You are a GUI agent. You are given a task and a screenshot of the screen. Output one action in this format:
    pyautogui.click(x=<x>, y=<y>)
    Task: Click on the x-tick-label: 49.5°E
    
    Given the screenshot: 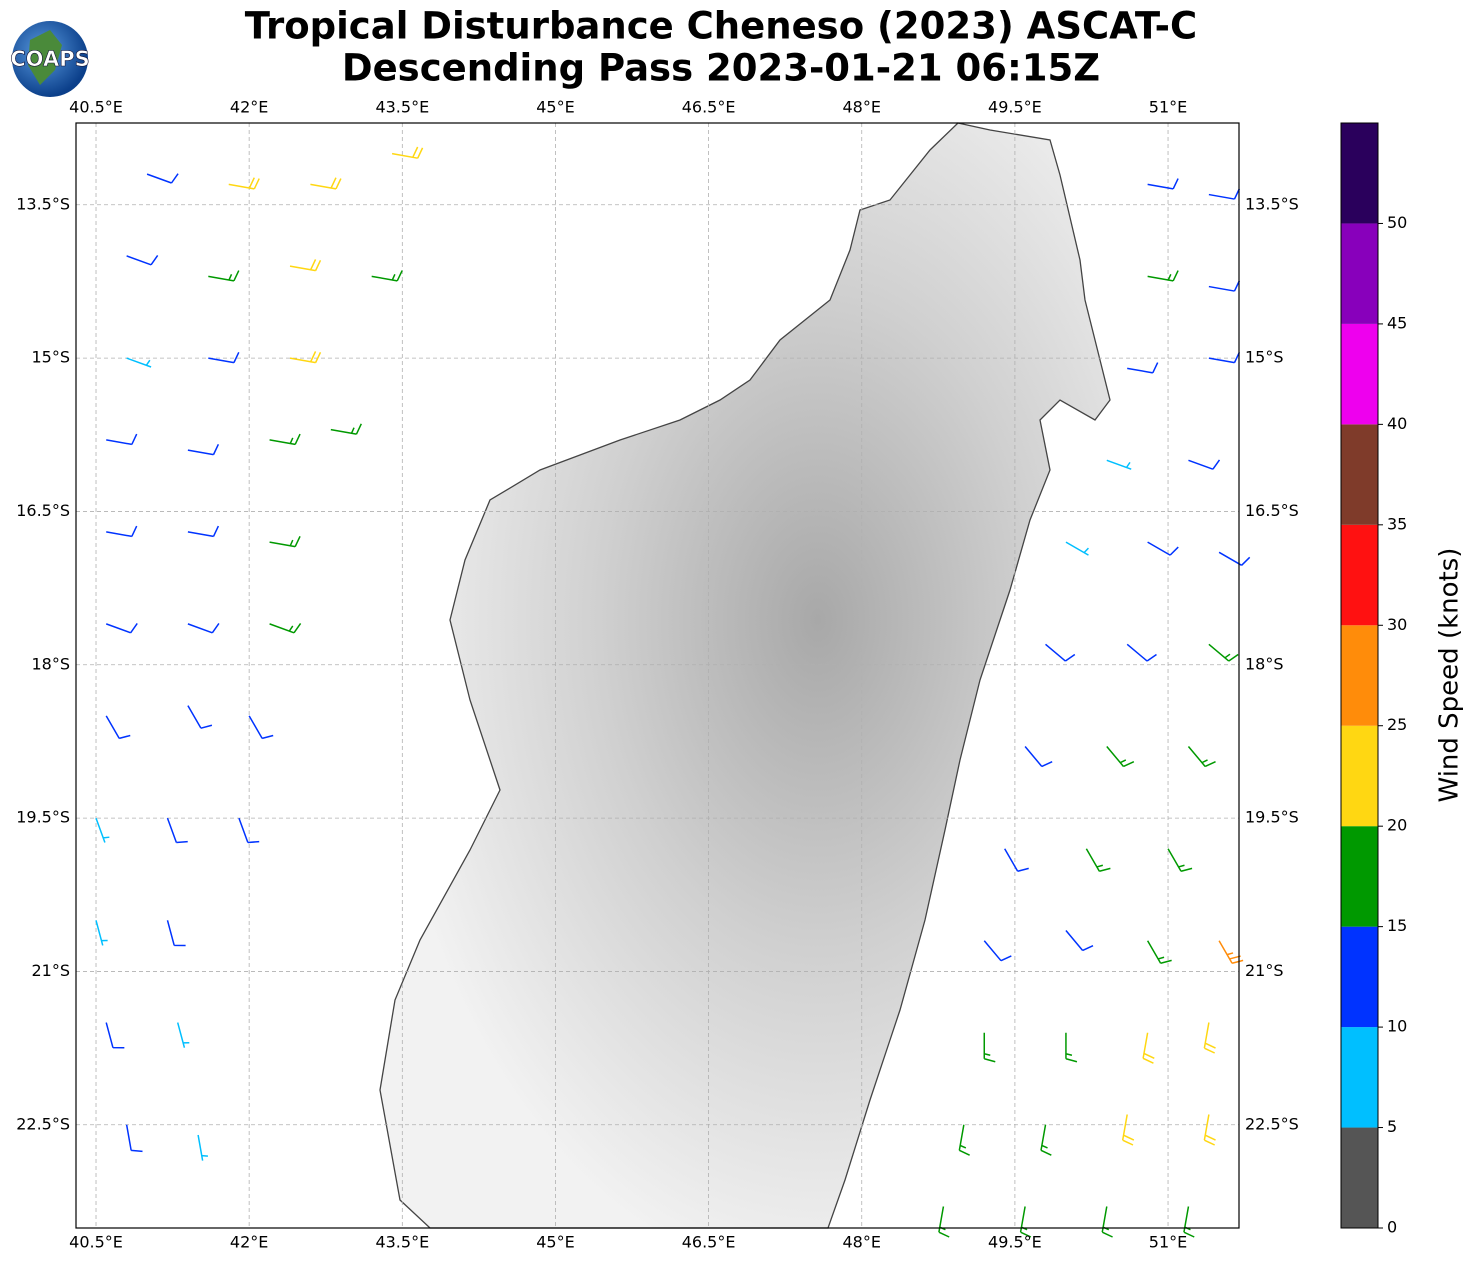 What is the action you would take?
    pyautogui.click(x=1015, y=1242)
    